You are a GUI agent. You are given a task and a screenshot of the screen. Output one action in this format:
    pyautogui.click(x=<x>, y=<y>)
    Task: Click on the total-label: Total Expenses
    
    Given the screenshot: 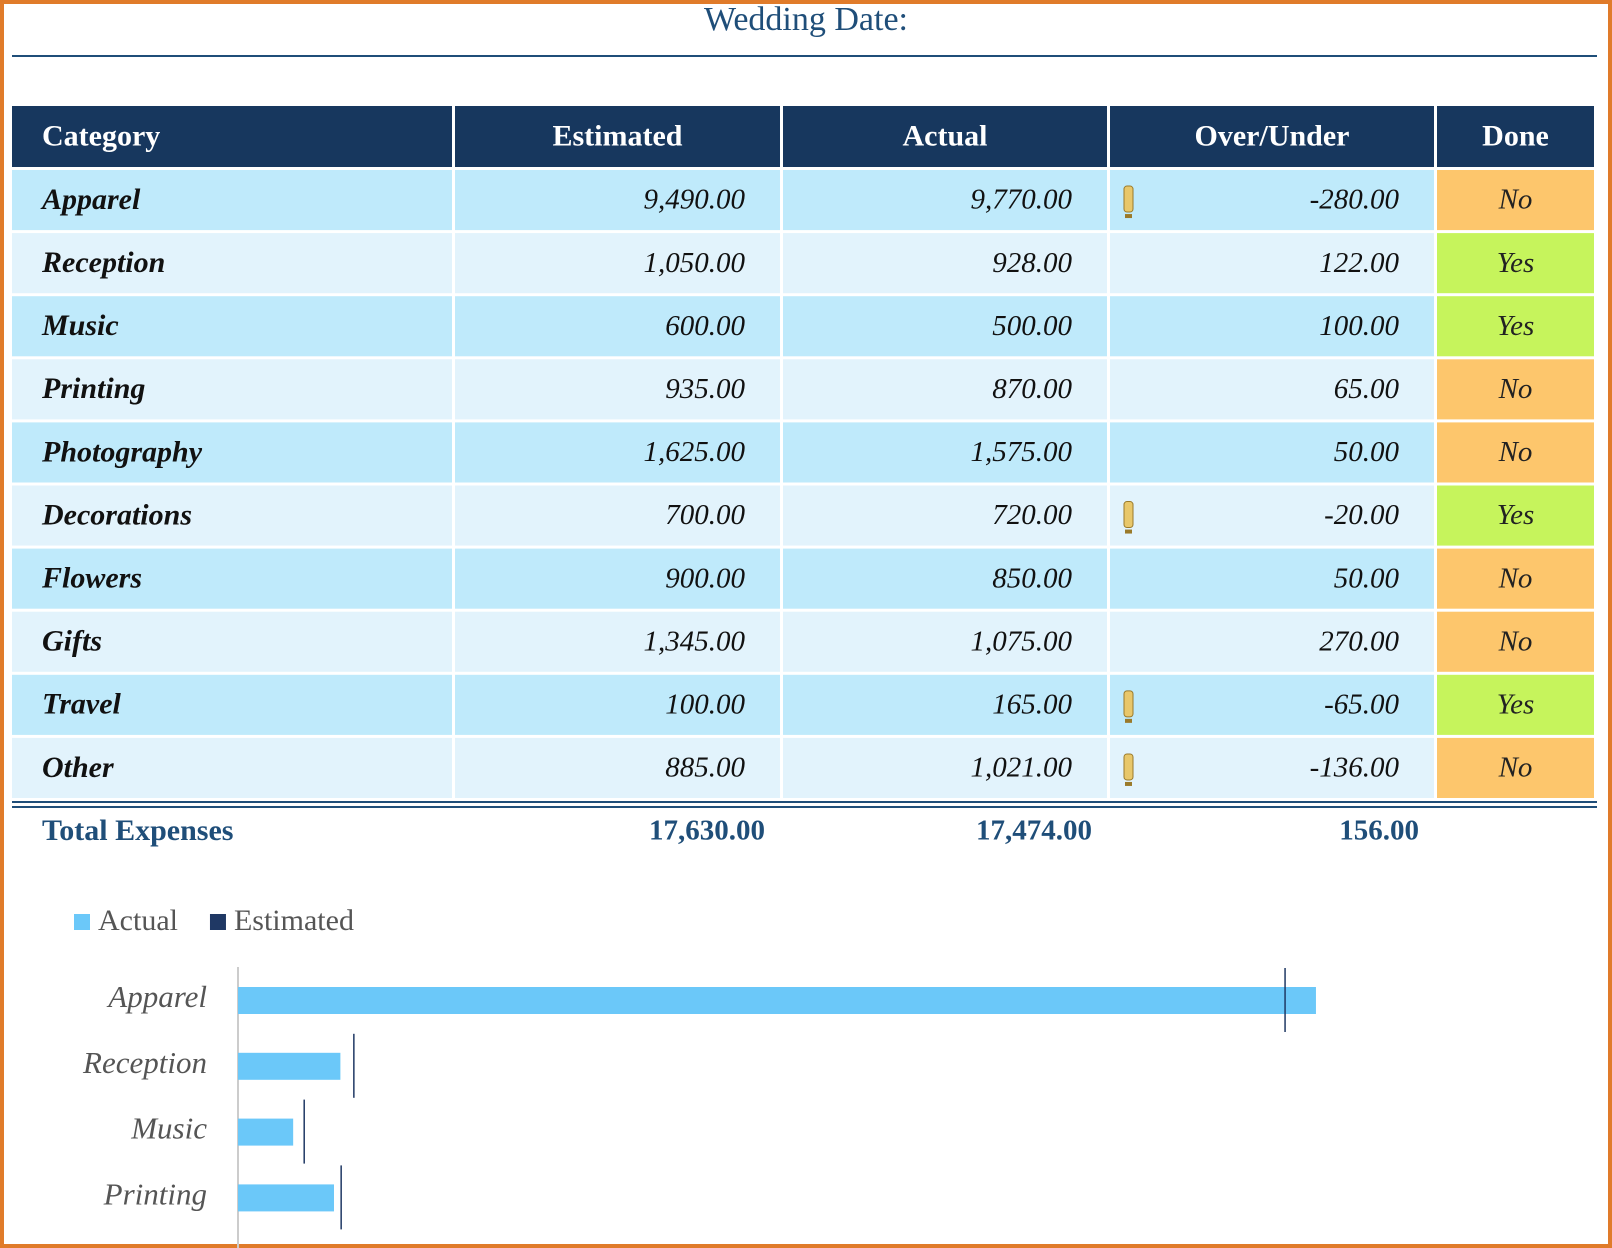 What is the action you would take?
    pyautogui.click(x=137, y=830)
    